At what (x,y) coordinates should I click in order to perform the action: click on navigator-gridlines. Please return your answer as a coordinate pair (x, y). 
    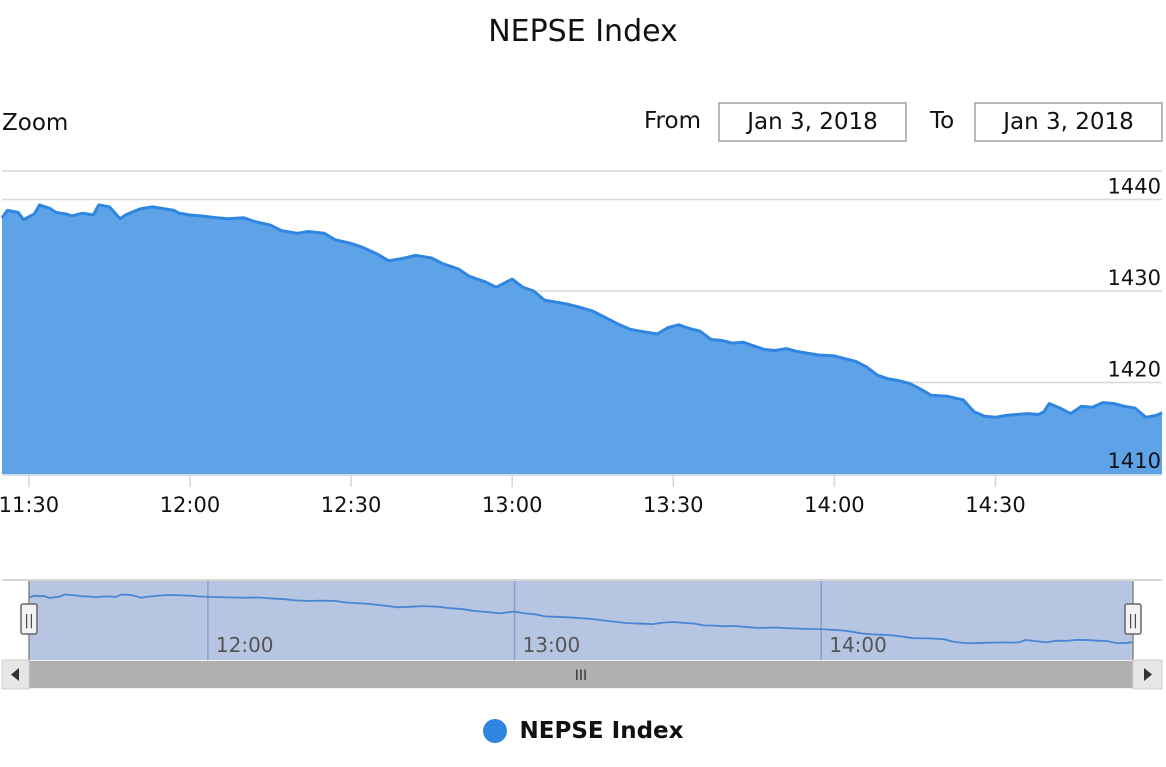
    Looking at the image, I should click on (514, 620).